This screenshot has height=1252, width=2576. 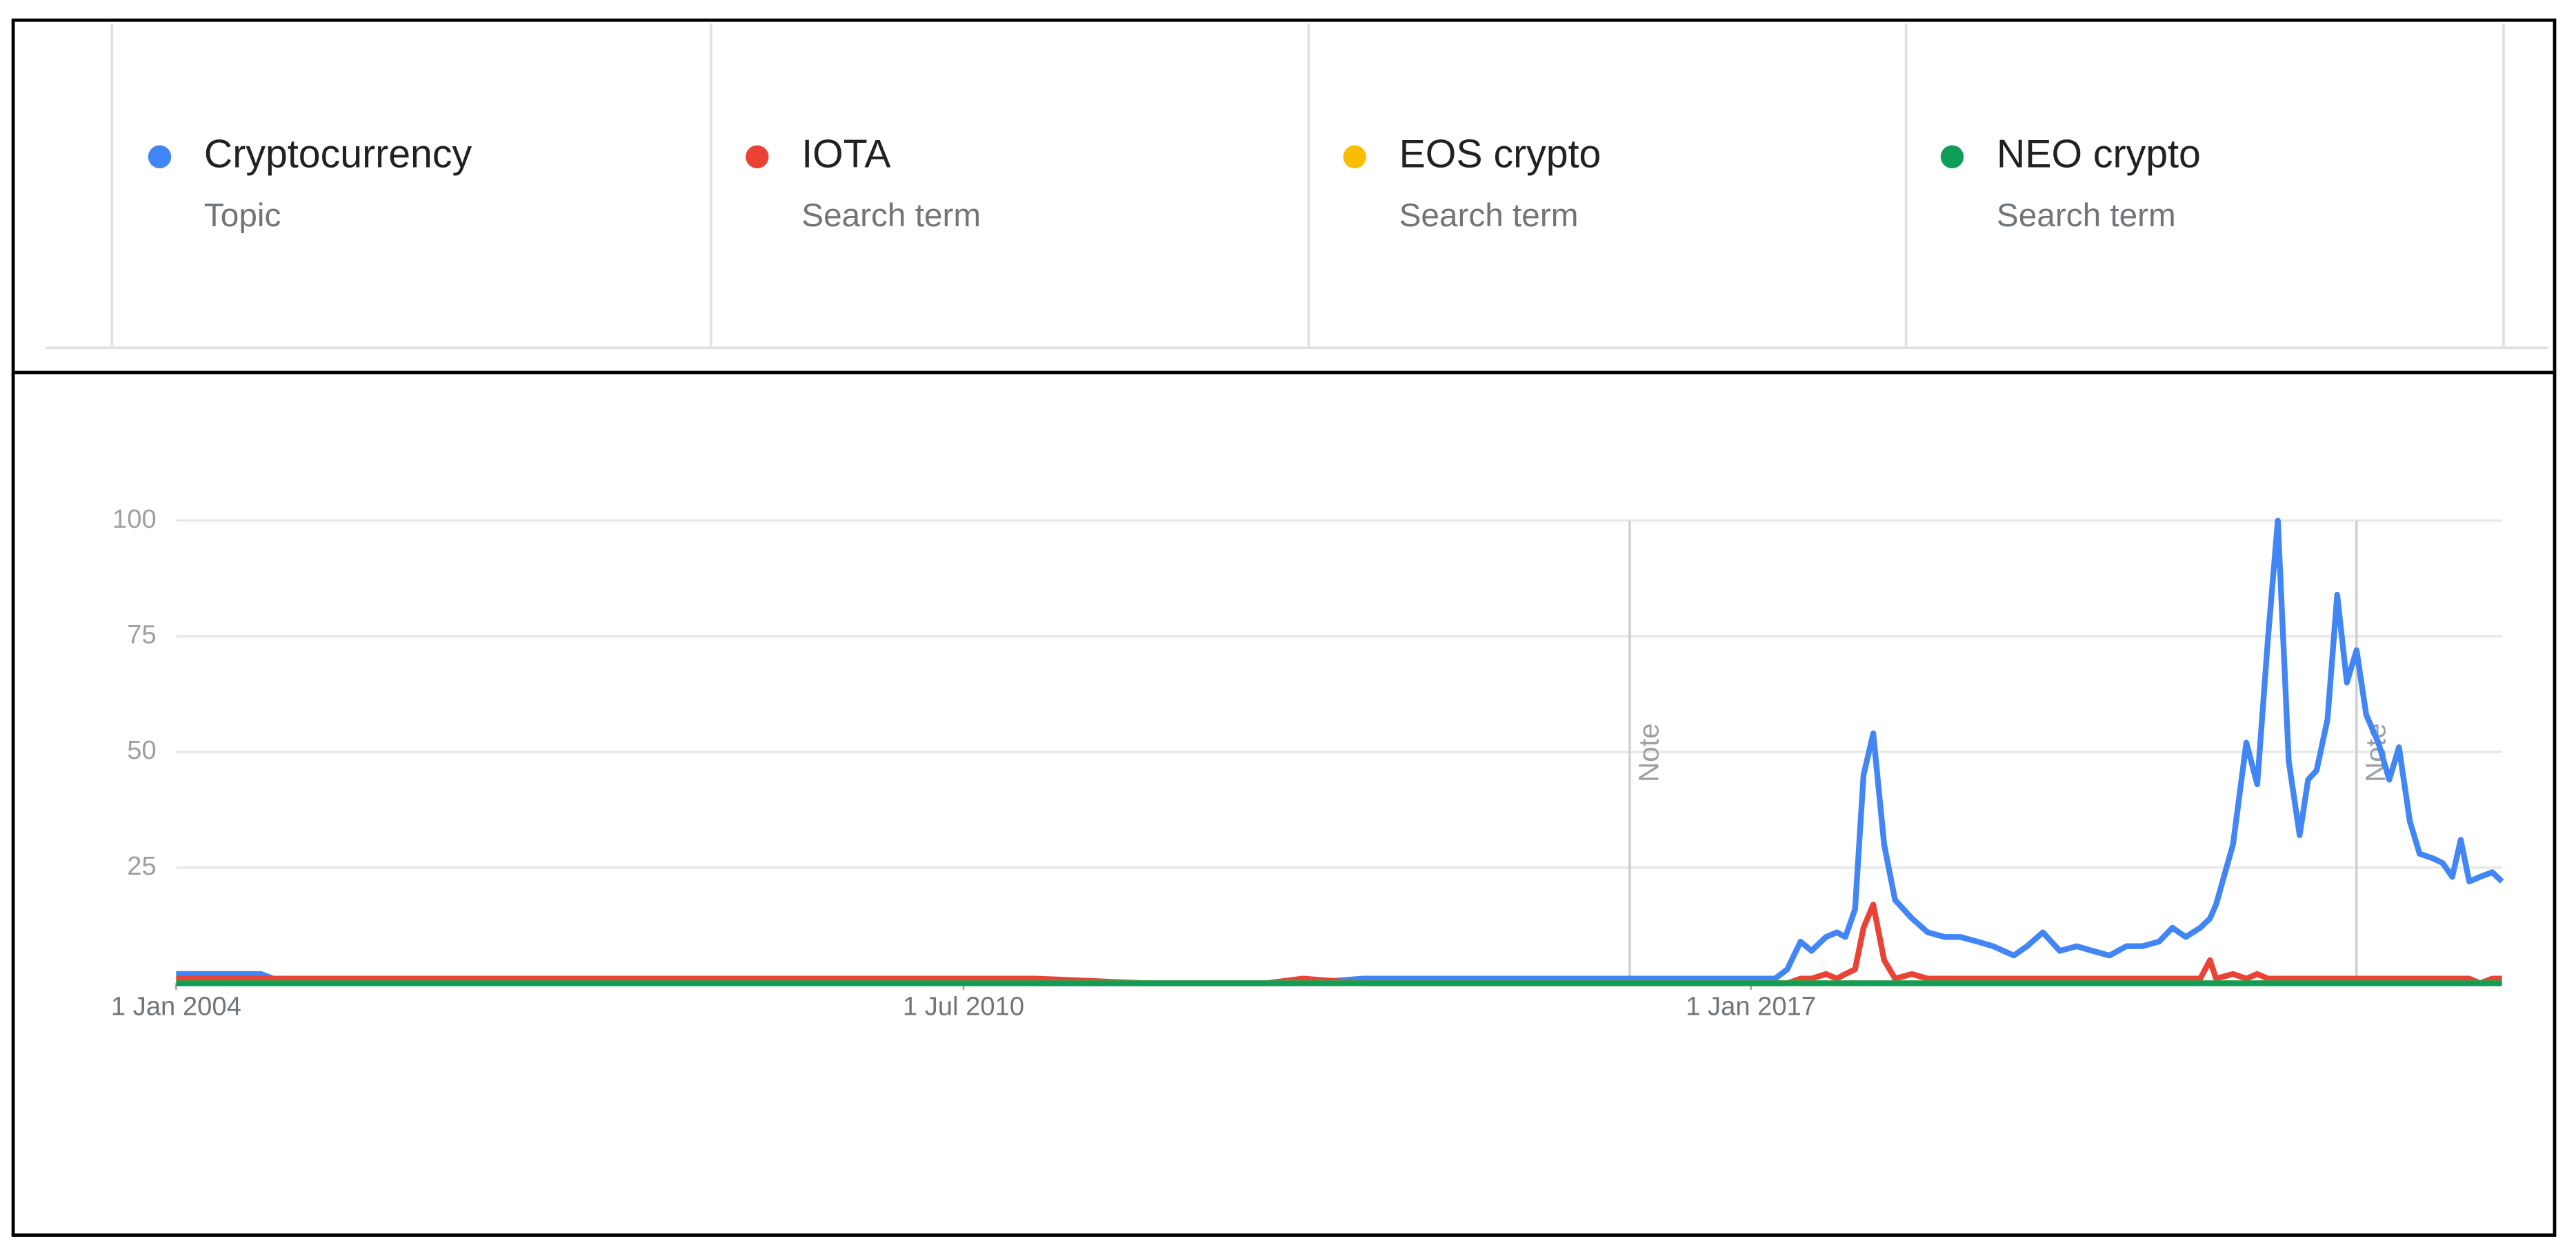 What do you see at coordinates (2099, 154) in the screenshot?
I see `legend-name: NEO crypto` at bounding box center [2099, 154].